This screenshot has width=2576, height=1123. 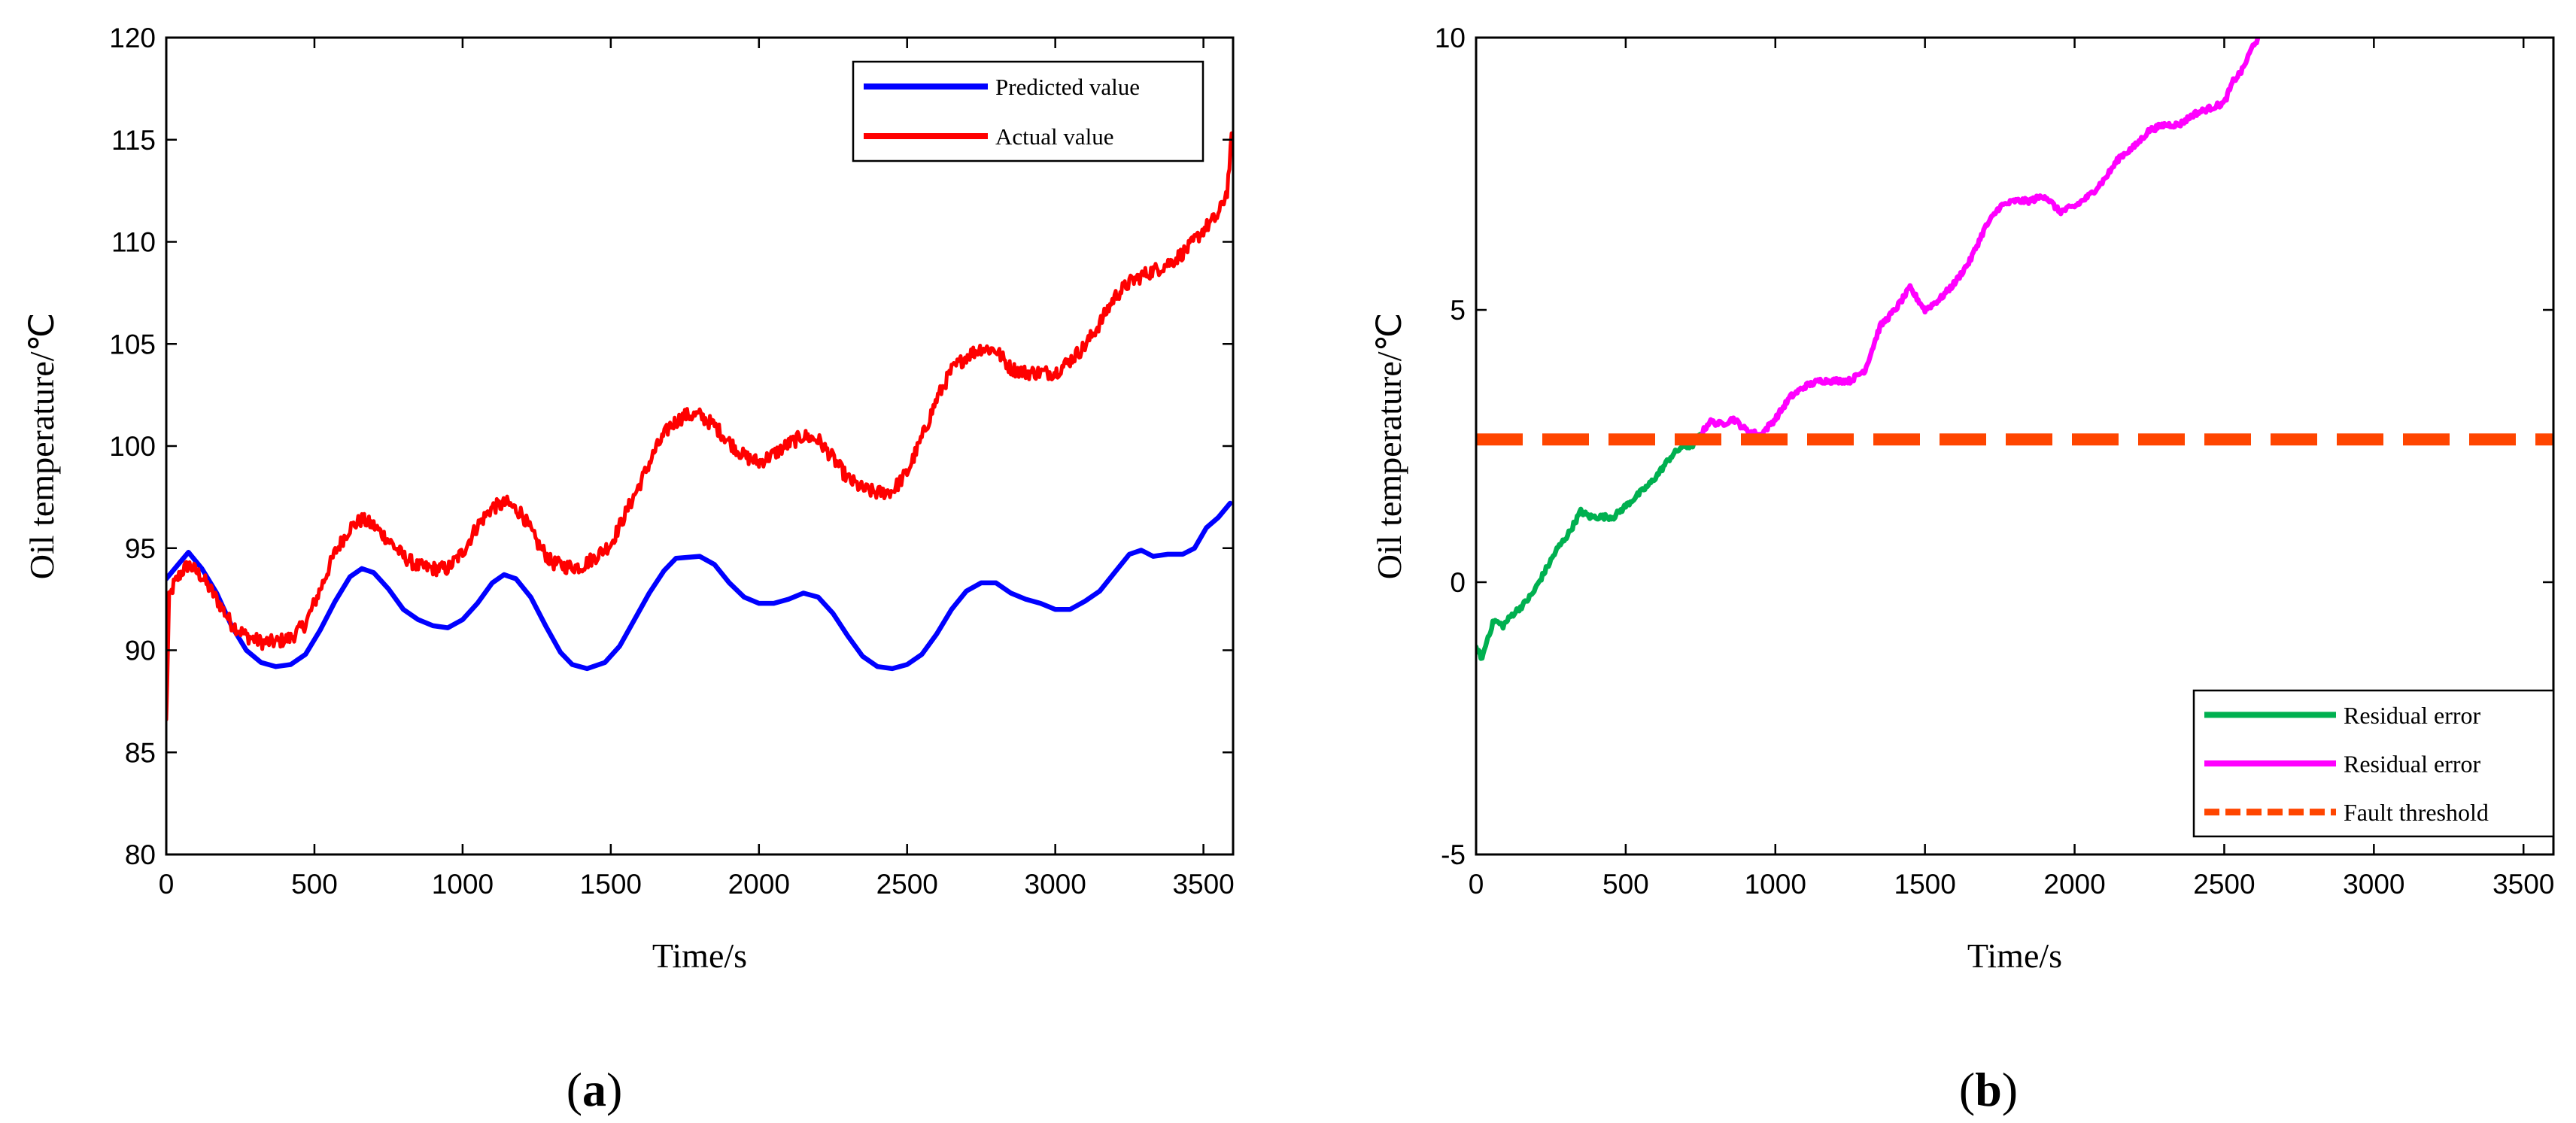 I want to click on legend-label-b-2: Fault threshold, so click(x=2417, y=812).